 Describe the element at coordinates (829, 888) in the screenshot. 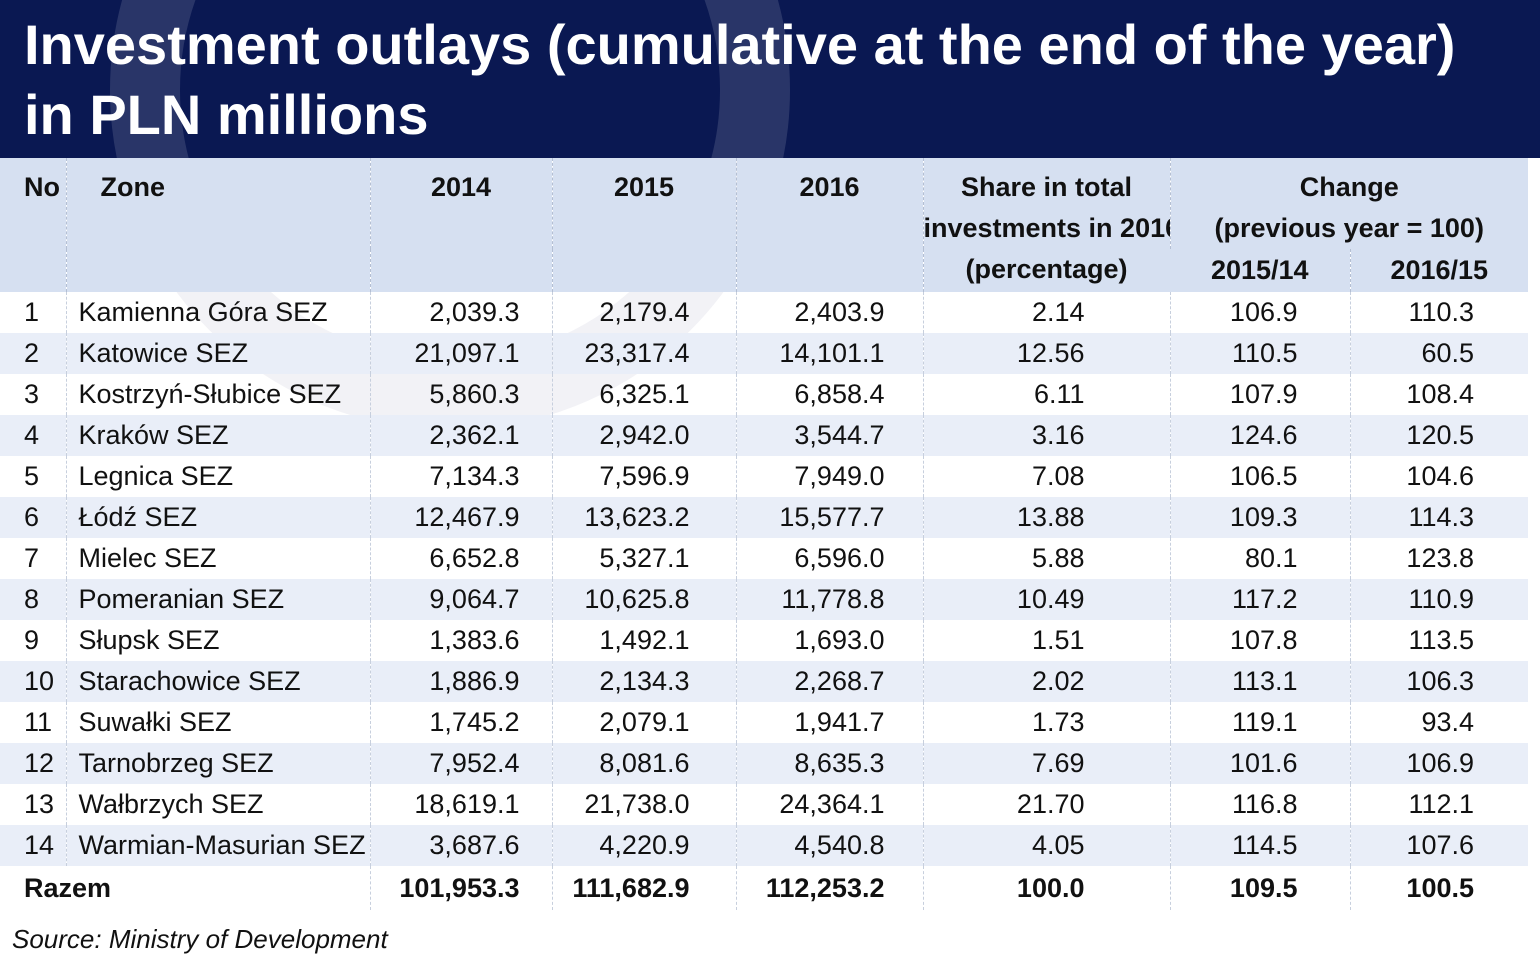

I see `total-2016: 112,253.2` at that location.